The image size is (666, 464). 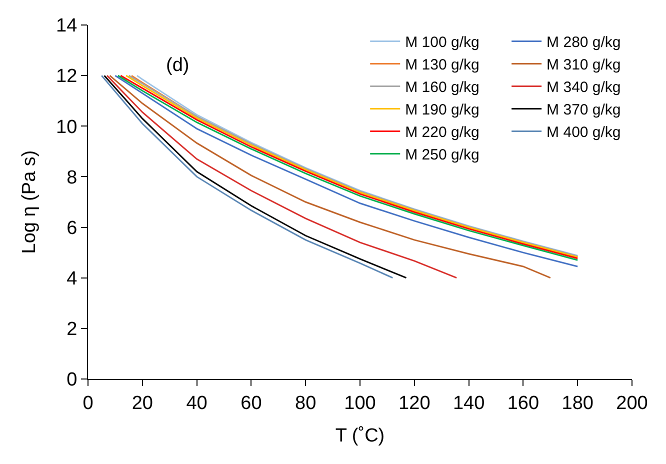 What do you see at coordinates (414, 403) in the screenshot?
I see `x-tick-label: 120` at bounding box center [414, 403].